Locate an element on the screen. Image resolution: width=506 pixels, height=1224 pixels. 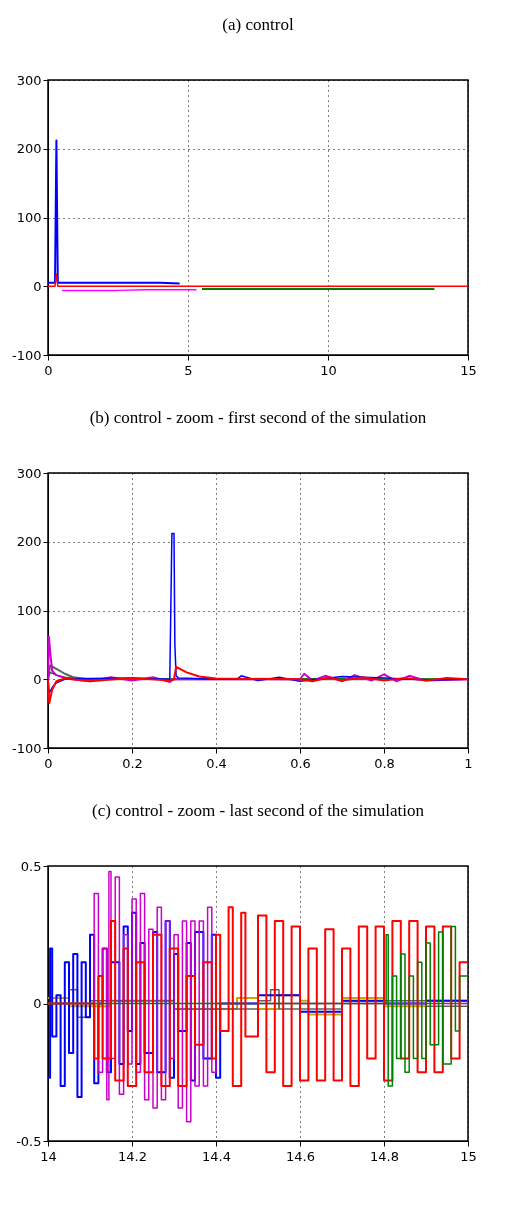
x-tick-label: 0.2 is located at coordinates (132, 763).